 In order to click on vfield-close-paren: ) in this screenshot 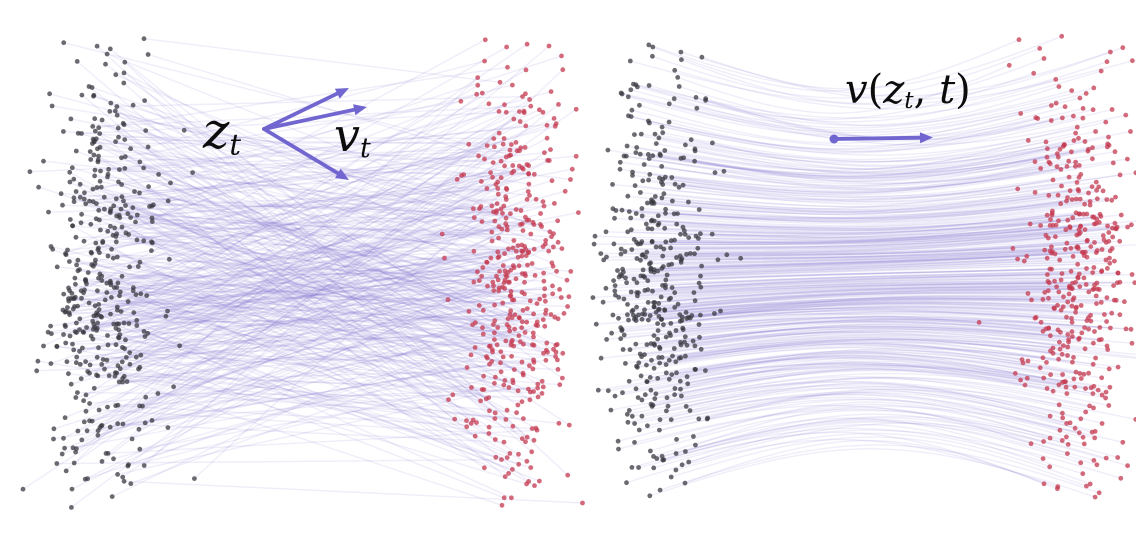, I will do `click(963, 90)`.